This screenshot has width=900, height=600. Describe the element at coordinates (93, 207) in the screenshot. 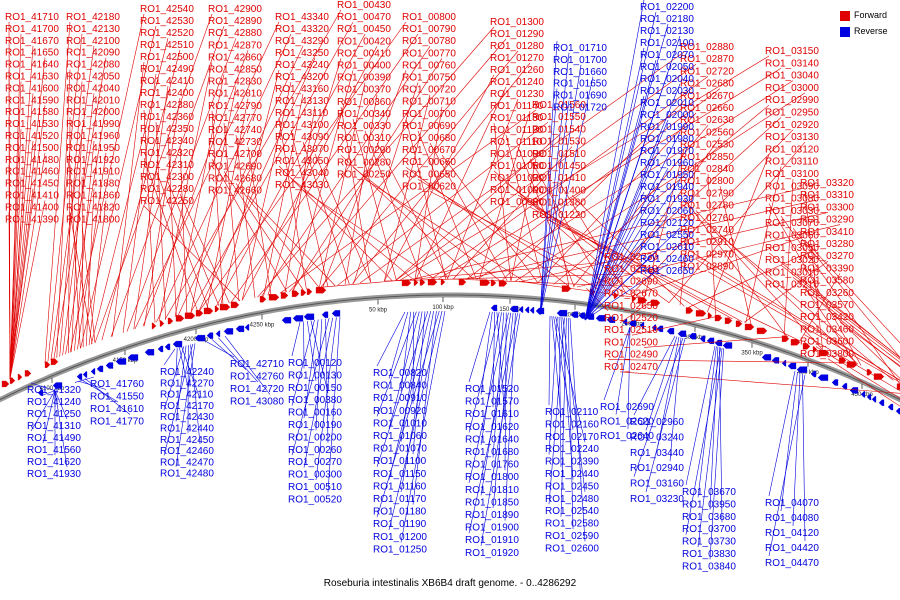

I see `gene-label: RO1_41820` at that location.